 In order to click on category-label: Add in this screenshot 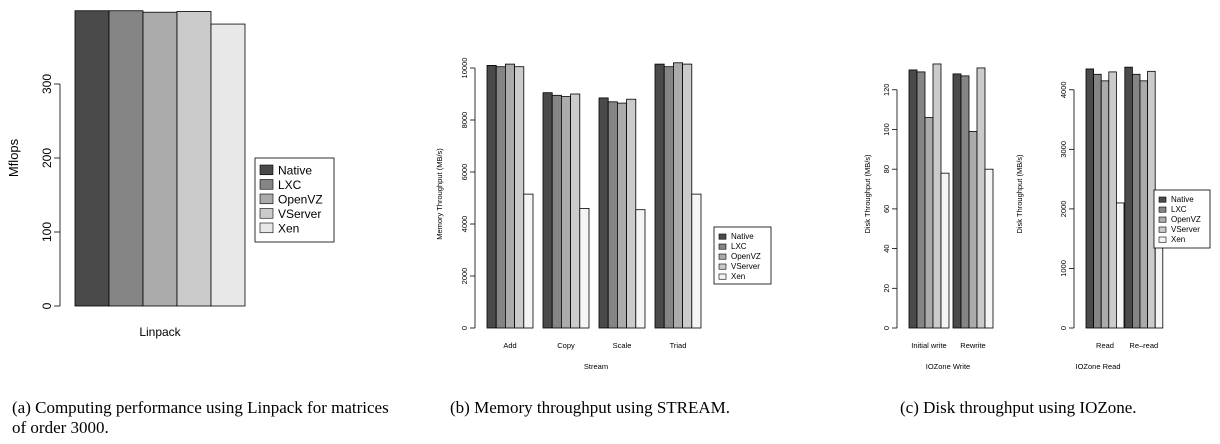, I will do `click(509, 345)`.